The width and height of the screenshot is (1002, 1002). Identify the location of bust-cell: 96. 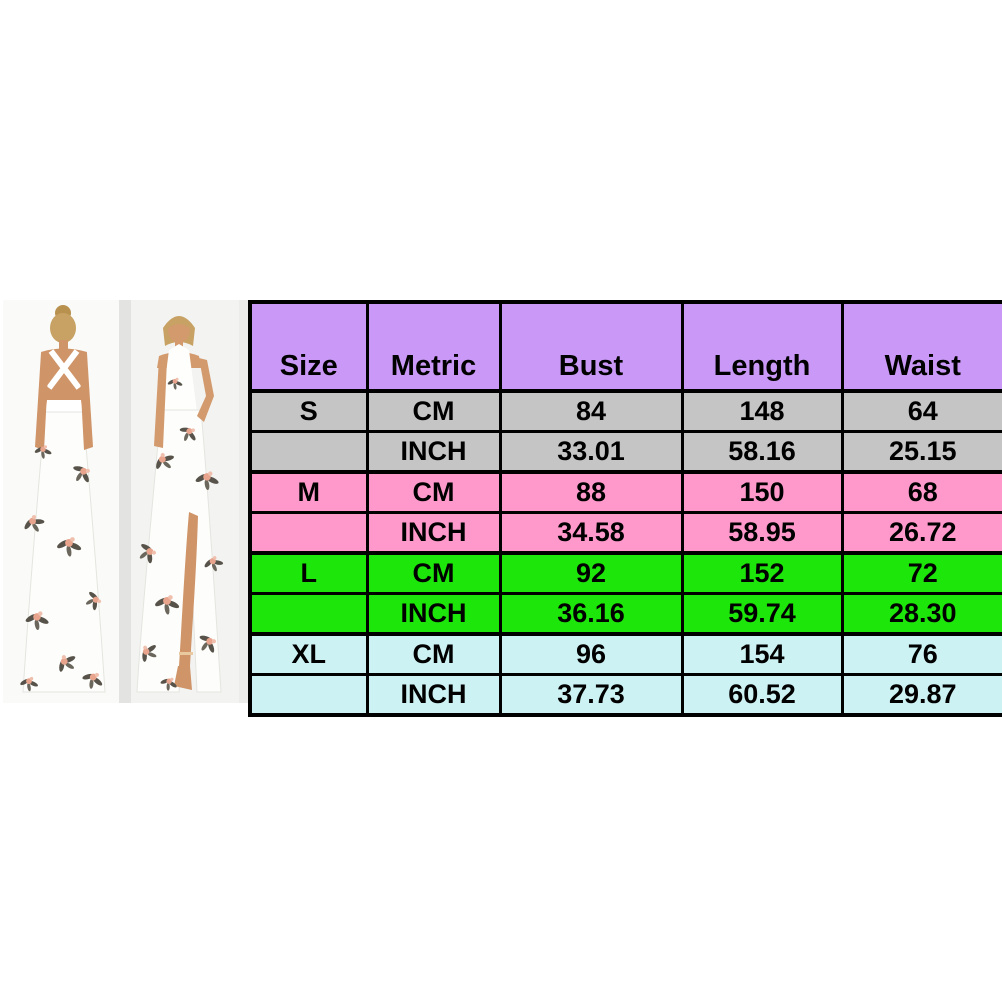
(591, 654).